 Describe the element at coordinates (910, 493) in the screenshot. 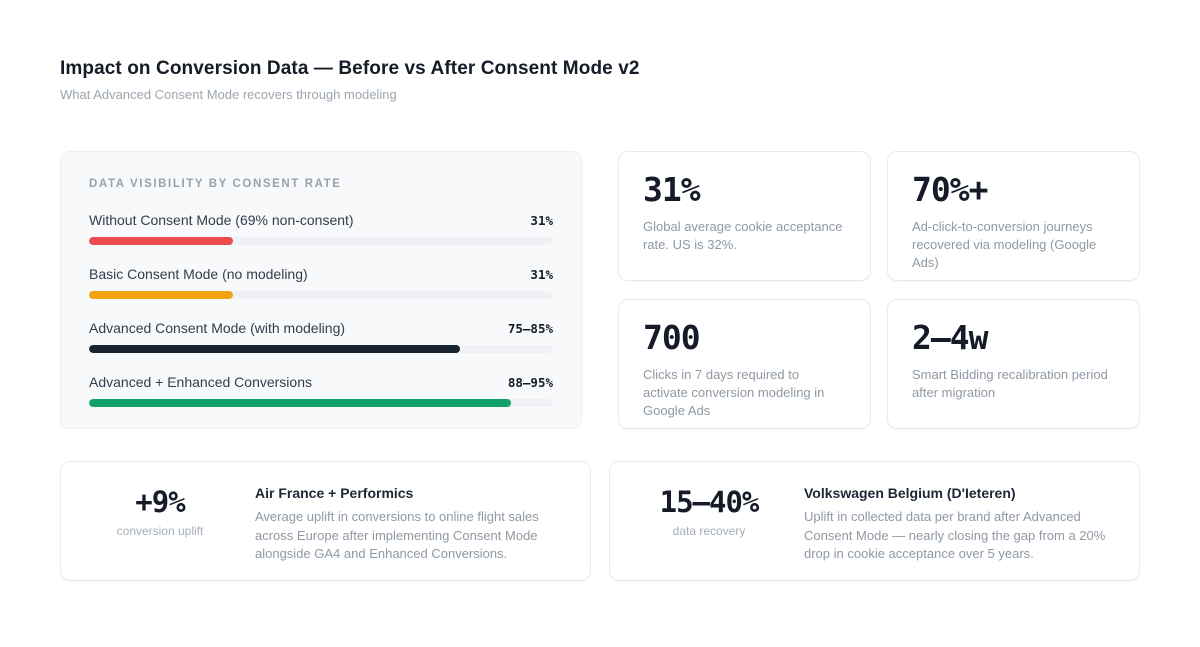

I see `case-title: Volkswagen Belgium (D'Ieteren)` at that location.